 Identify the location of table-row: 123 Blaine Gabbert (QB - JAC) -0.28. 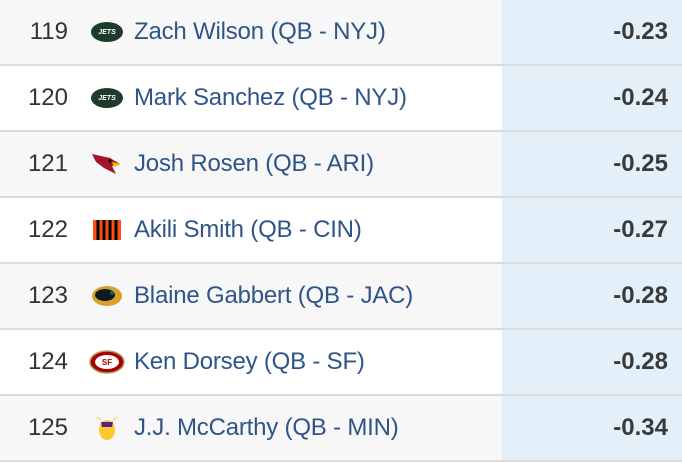
(341, 297).